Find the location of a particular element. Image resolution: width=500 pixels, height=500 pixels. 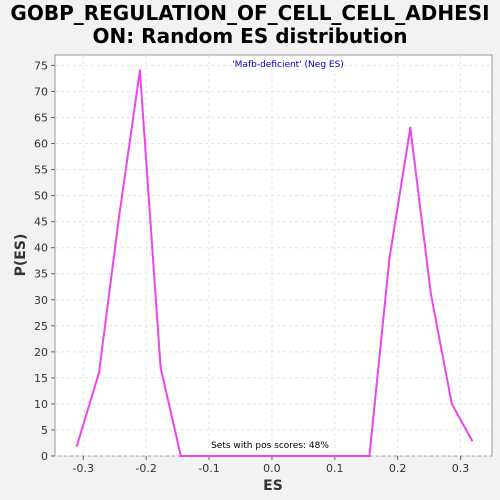

y-tick-label: 15 is located at coordinates (41, 378).